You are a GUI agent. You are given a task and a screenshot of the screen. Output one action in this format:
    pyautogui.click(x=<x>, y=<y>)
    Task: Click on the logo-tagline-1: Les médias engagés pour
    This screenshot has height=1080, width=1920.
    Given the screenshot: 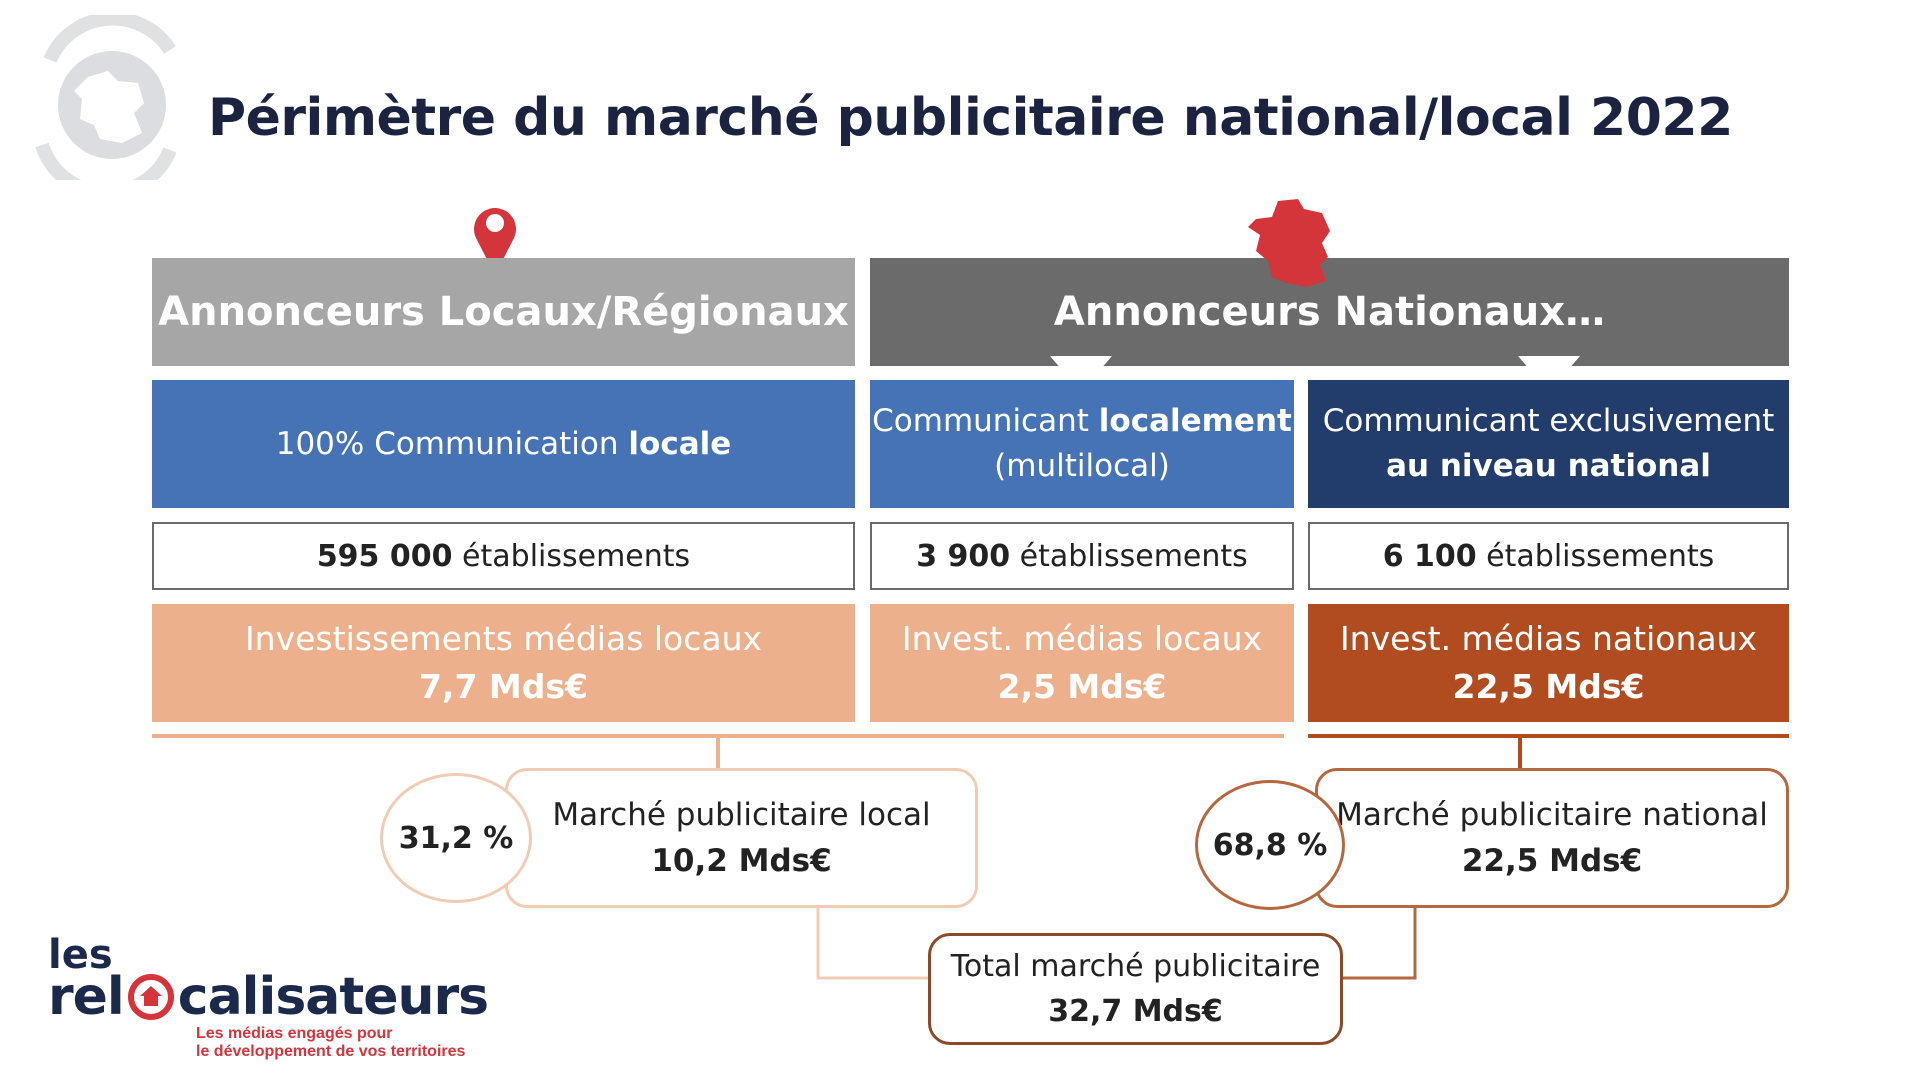 What is the action you would take?
    pyautogui.click(x=294, y=1033)
    